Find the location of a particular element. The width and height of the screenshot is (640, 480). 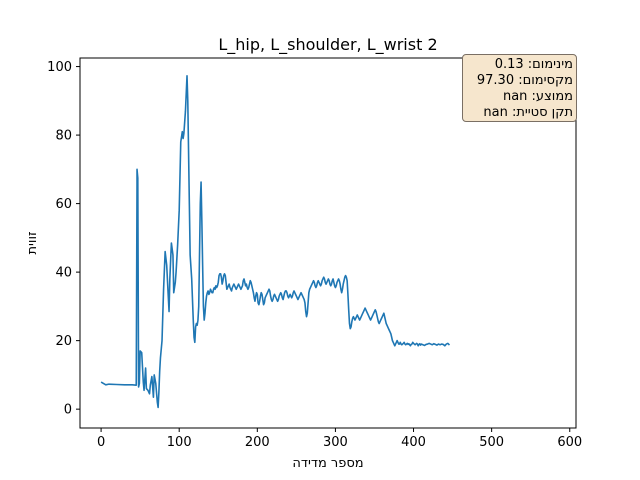

y-tick-label: 100 is located at coordinates (59, 67).